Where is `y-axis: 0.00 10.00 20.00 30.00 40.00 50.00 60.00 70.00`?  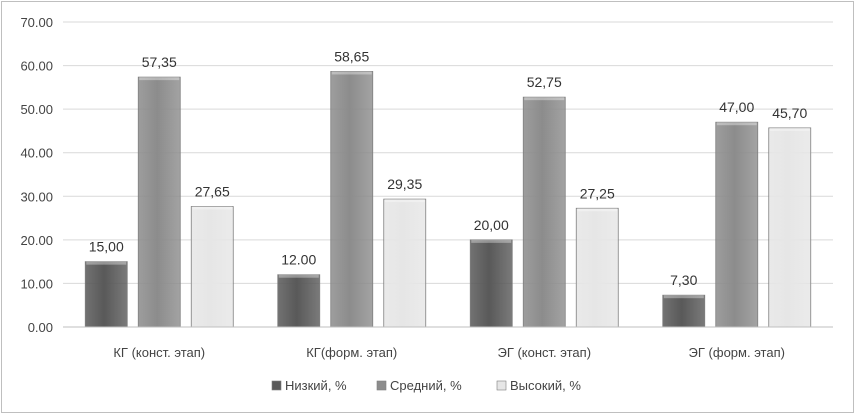 y-axis: 0.00 10.00 20.00 30.00 40.00 50.00 60.00 70.00 is located at coordinates (36, 175).